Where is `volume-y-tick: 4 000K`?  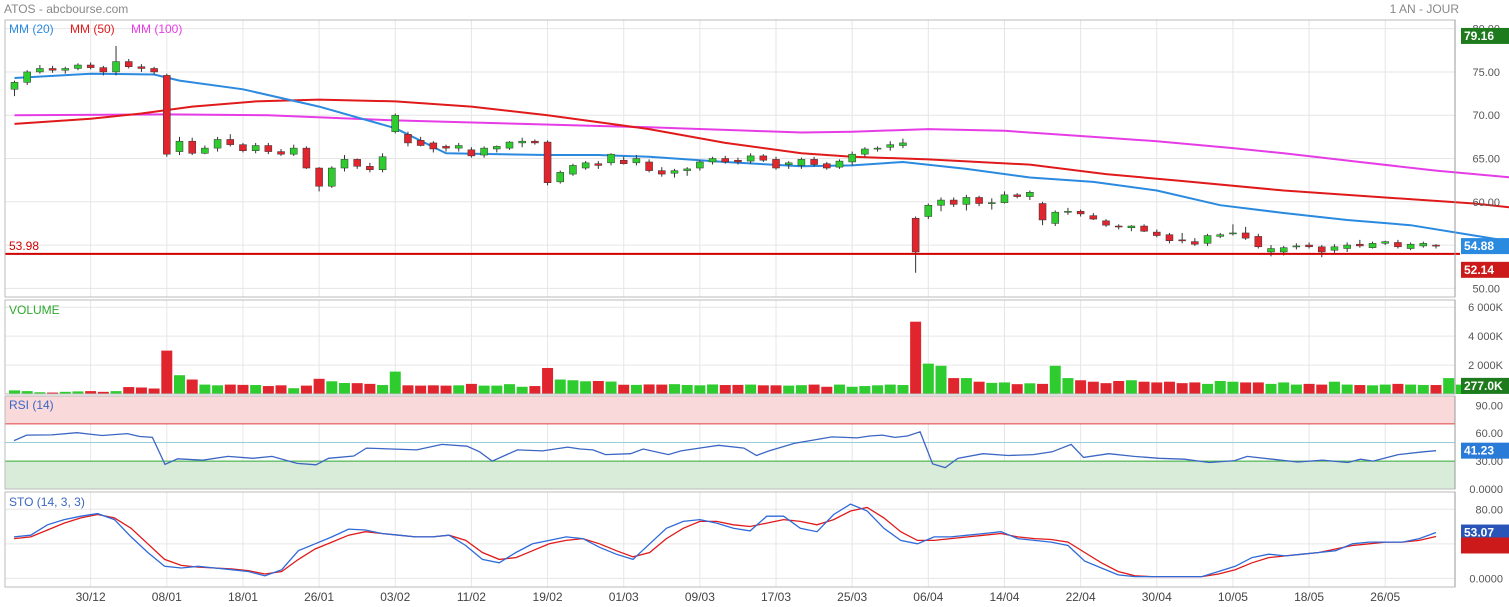
volume-y-tick: 4 000K is located at coordinates (1486, 337).